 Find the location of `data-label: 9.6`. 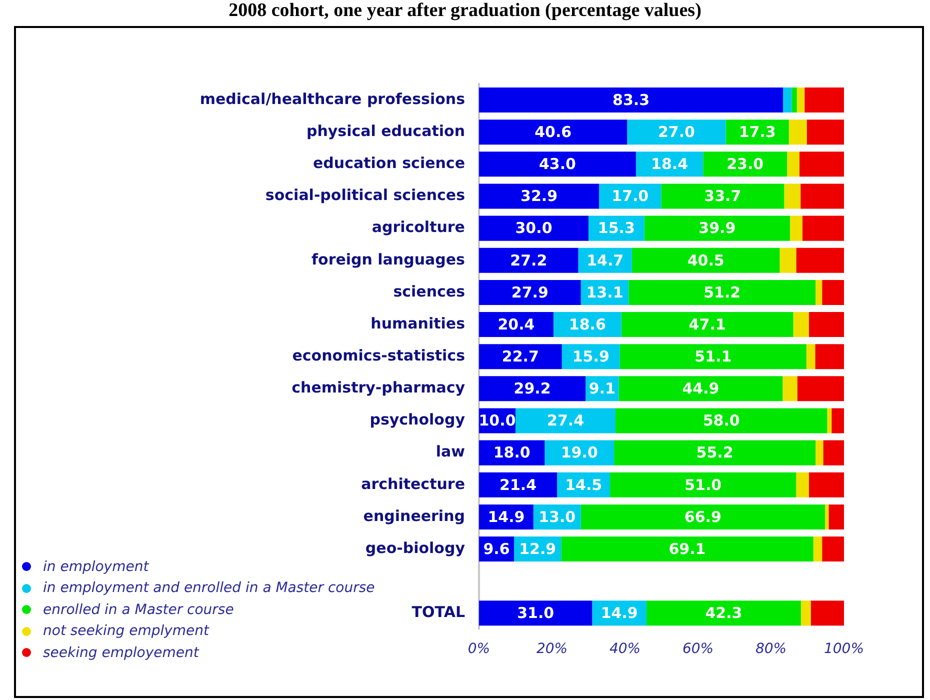

data-label: 9.6 is located at coordinates (496, 549).